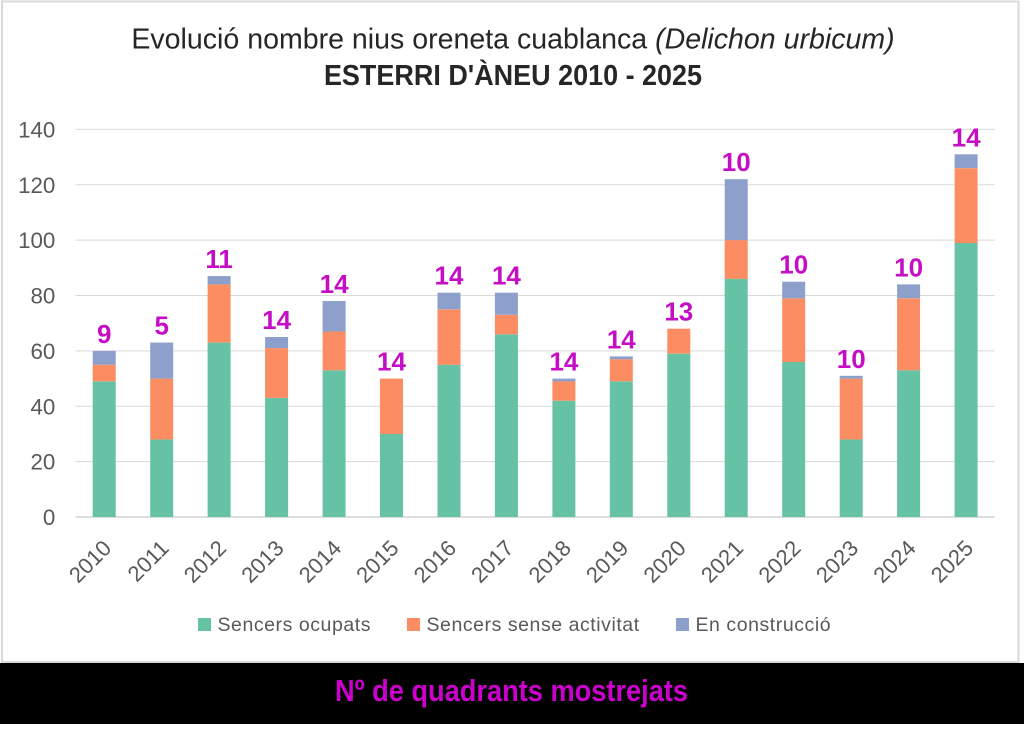 The image size is (1024, 729). What do you see at coordinates (42, 296) in the screenshot?
I see `svg-text: 80` at bounding box center [42, 296].